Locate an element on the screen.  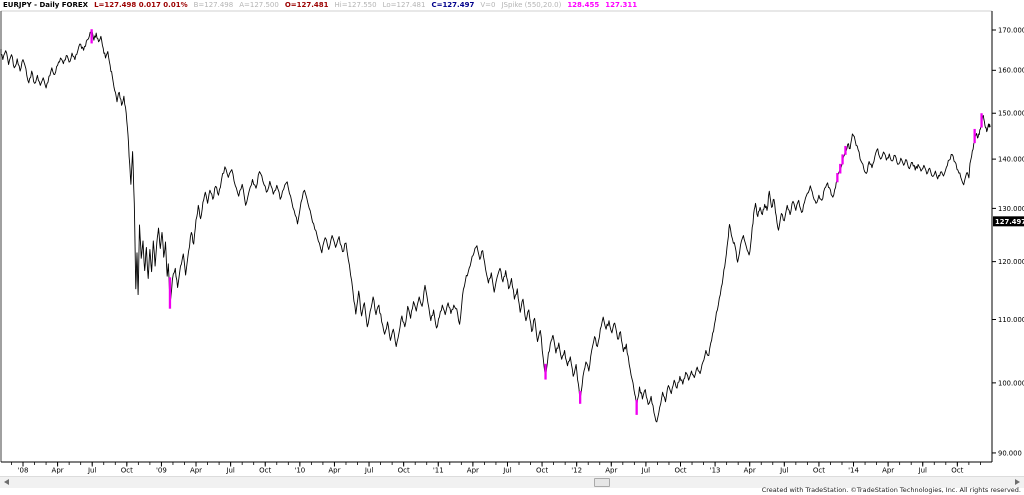
time-axis-label: '11 is located at coordinates (438, 471).